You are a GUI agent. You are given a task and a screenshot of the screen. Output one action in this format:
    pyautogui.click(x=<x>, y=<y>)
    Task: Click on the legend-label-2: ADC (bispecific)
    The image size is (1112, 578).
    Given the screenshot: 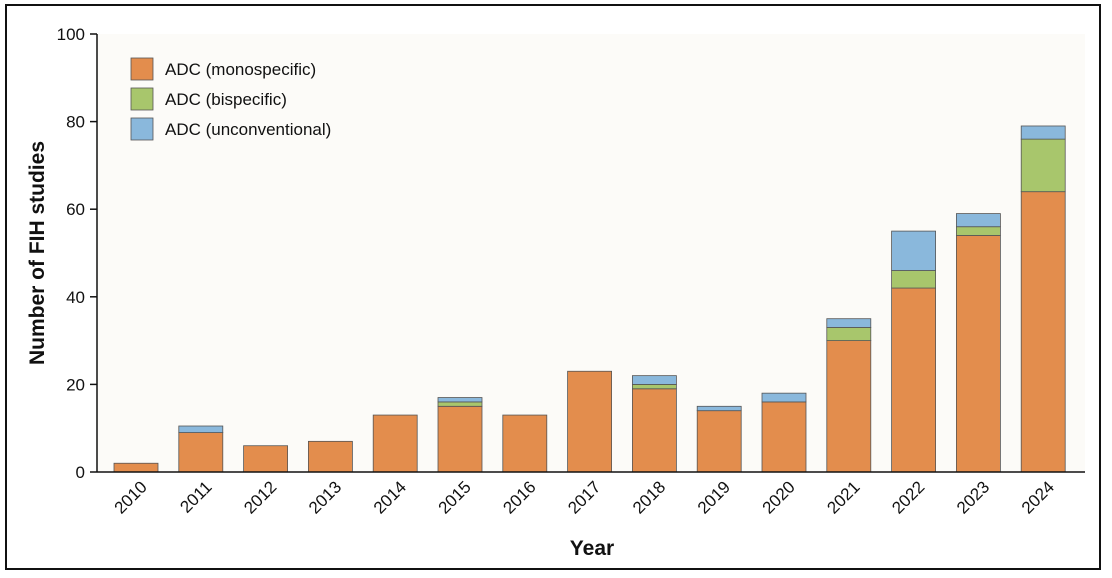 What is the action you would take?
    pyautogui.click(x=226, y=99)
    